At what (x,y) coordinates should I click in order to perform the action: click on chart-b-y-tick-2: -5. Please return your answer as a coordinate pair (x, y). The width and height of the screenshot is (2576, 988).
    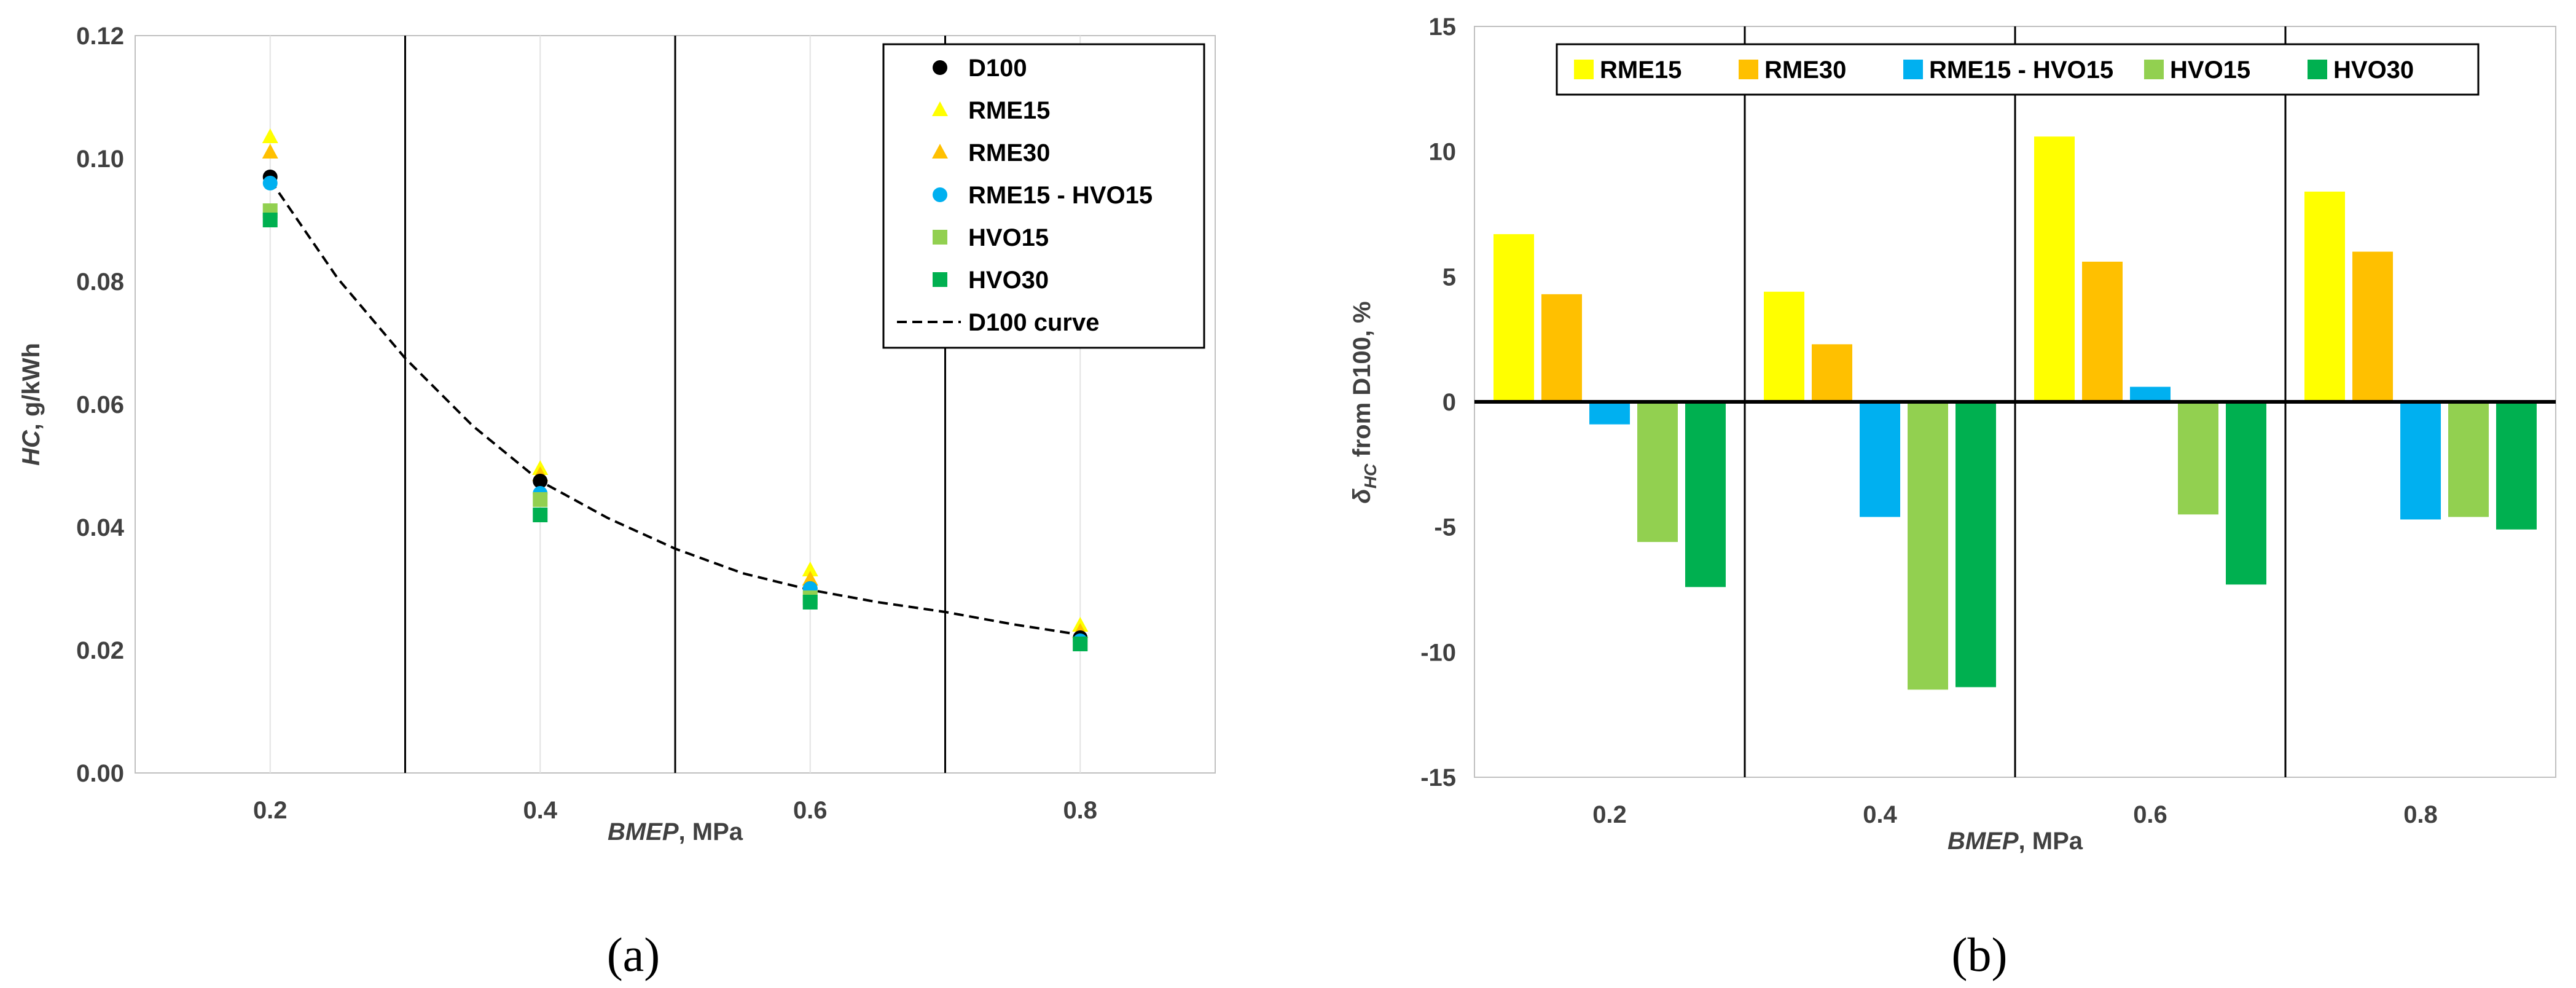
    Looking at the image, I should click on (1445, 527).